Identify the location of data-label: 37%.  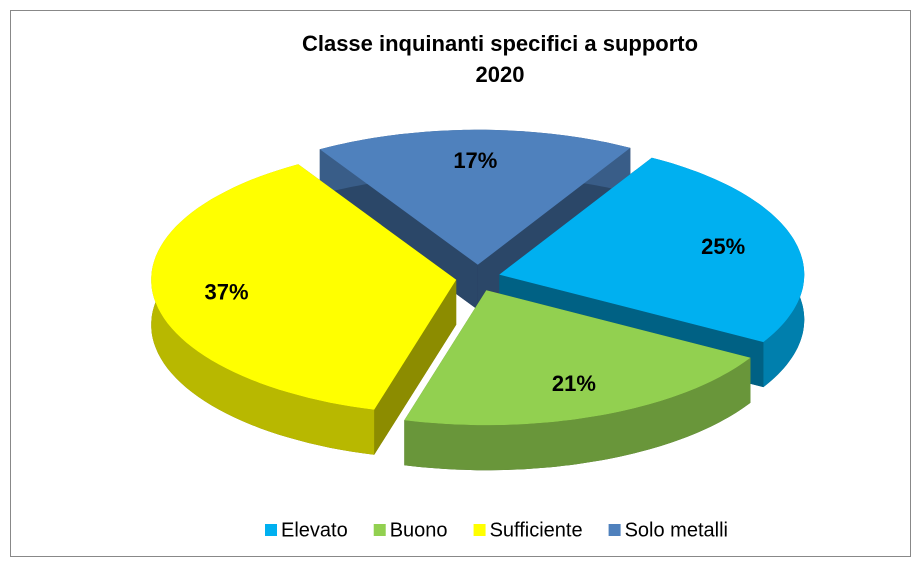
(227, 292).